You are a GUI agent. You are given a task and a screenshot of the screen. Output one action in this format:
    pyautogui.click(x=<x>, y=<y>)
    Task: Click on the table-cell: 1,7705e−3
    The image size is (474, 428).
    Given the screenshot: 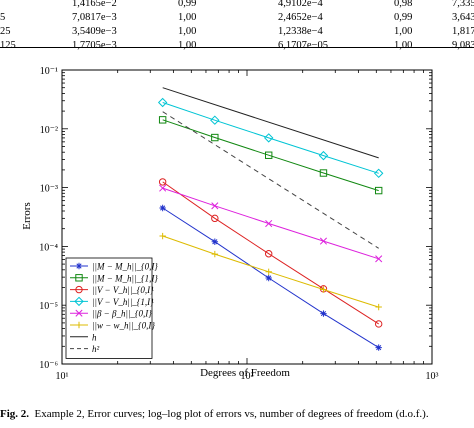 What is the action you would take?
    pyautogui.click(x=94, y=45)
    